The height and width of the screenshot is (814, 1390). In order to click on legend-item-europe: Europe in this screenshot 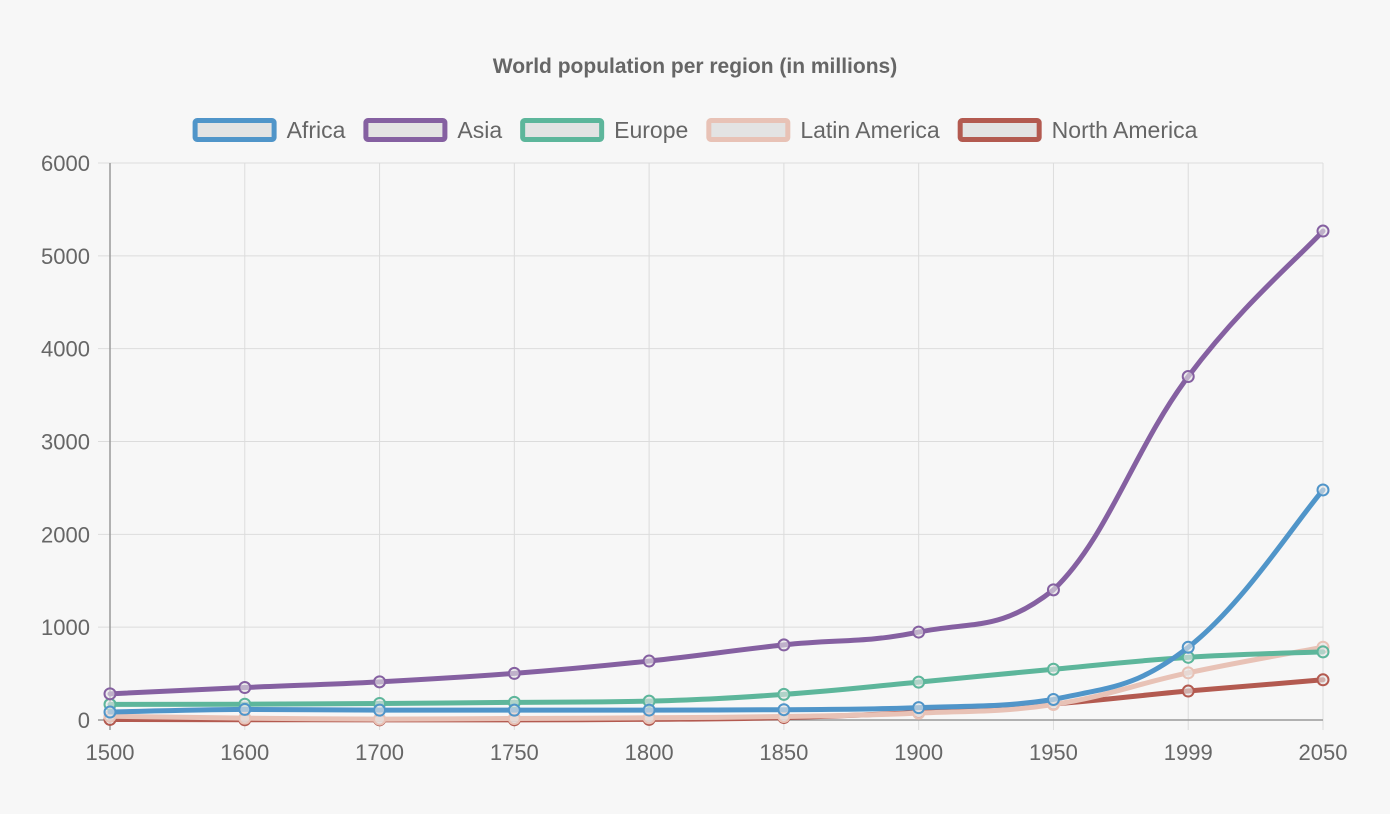, I will do `click(604, 130)`.